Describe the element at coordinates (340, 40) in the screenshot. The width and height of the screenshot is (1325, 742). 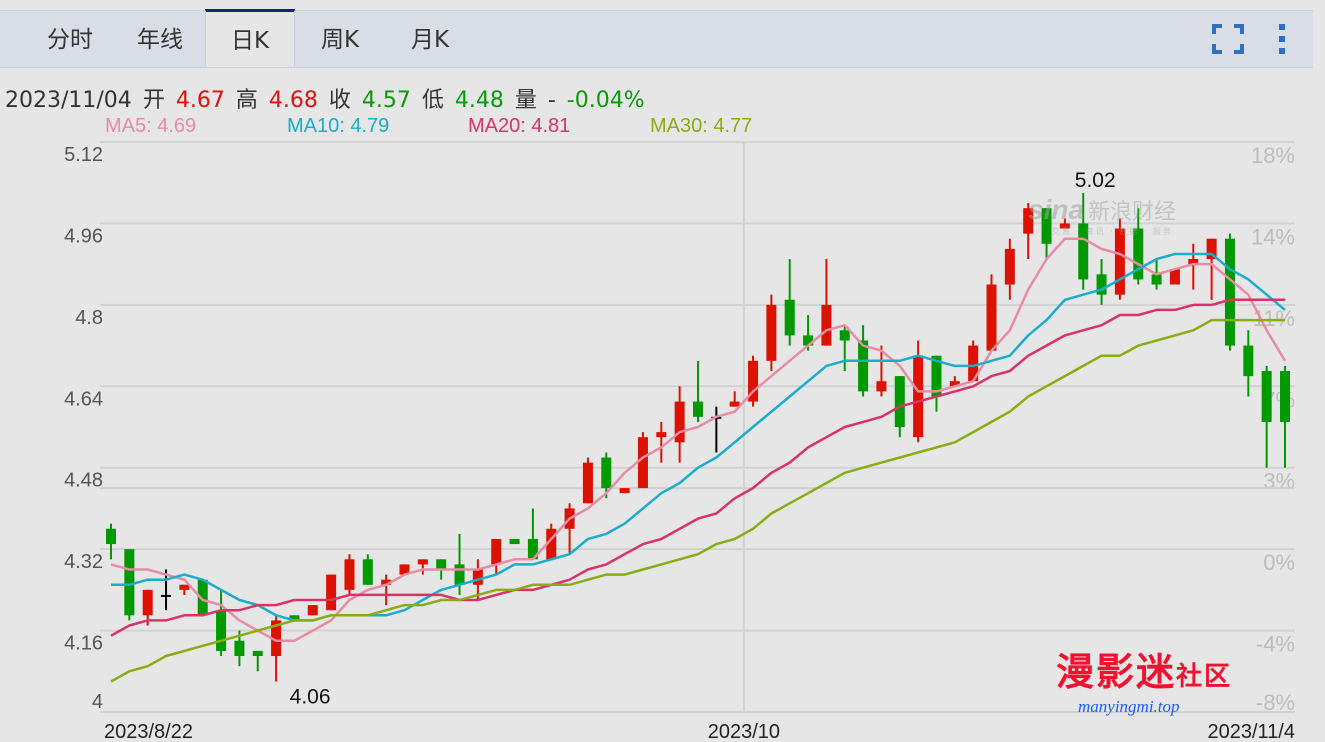
I see `tab-weekly-k: 周K` at that location.